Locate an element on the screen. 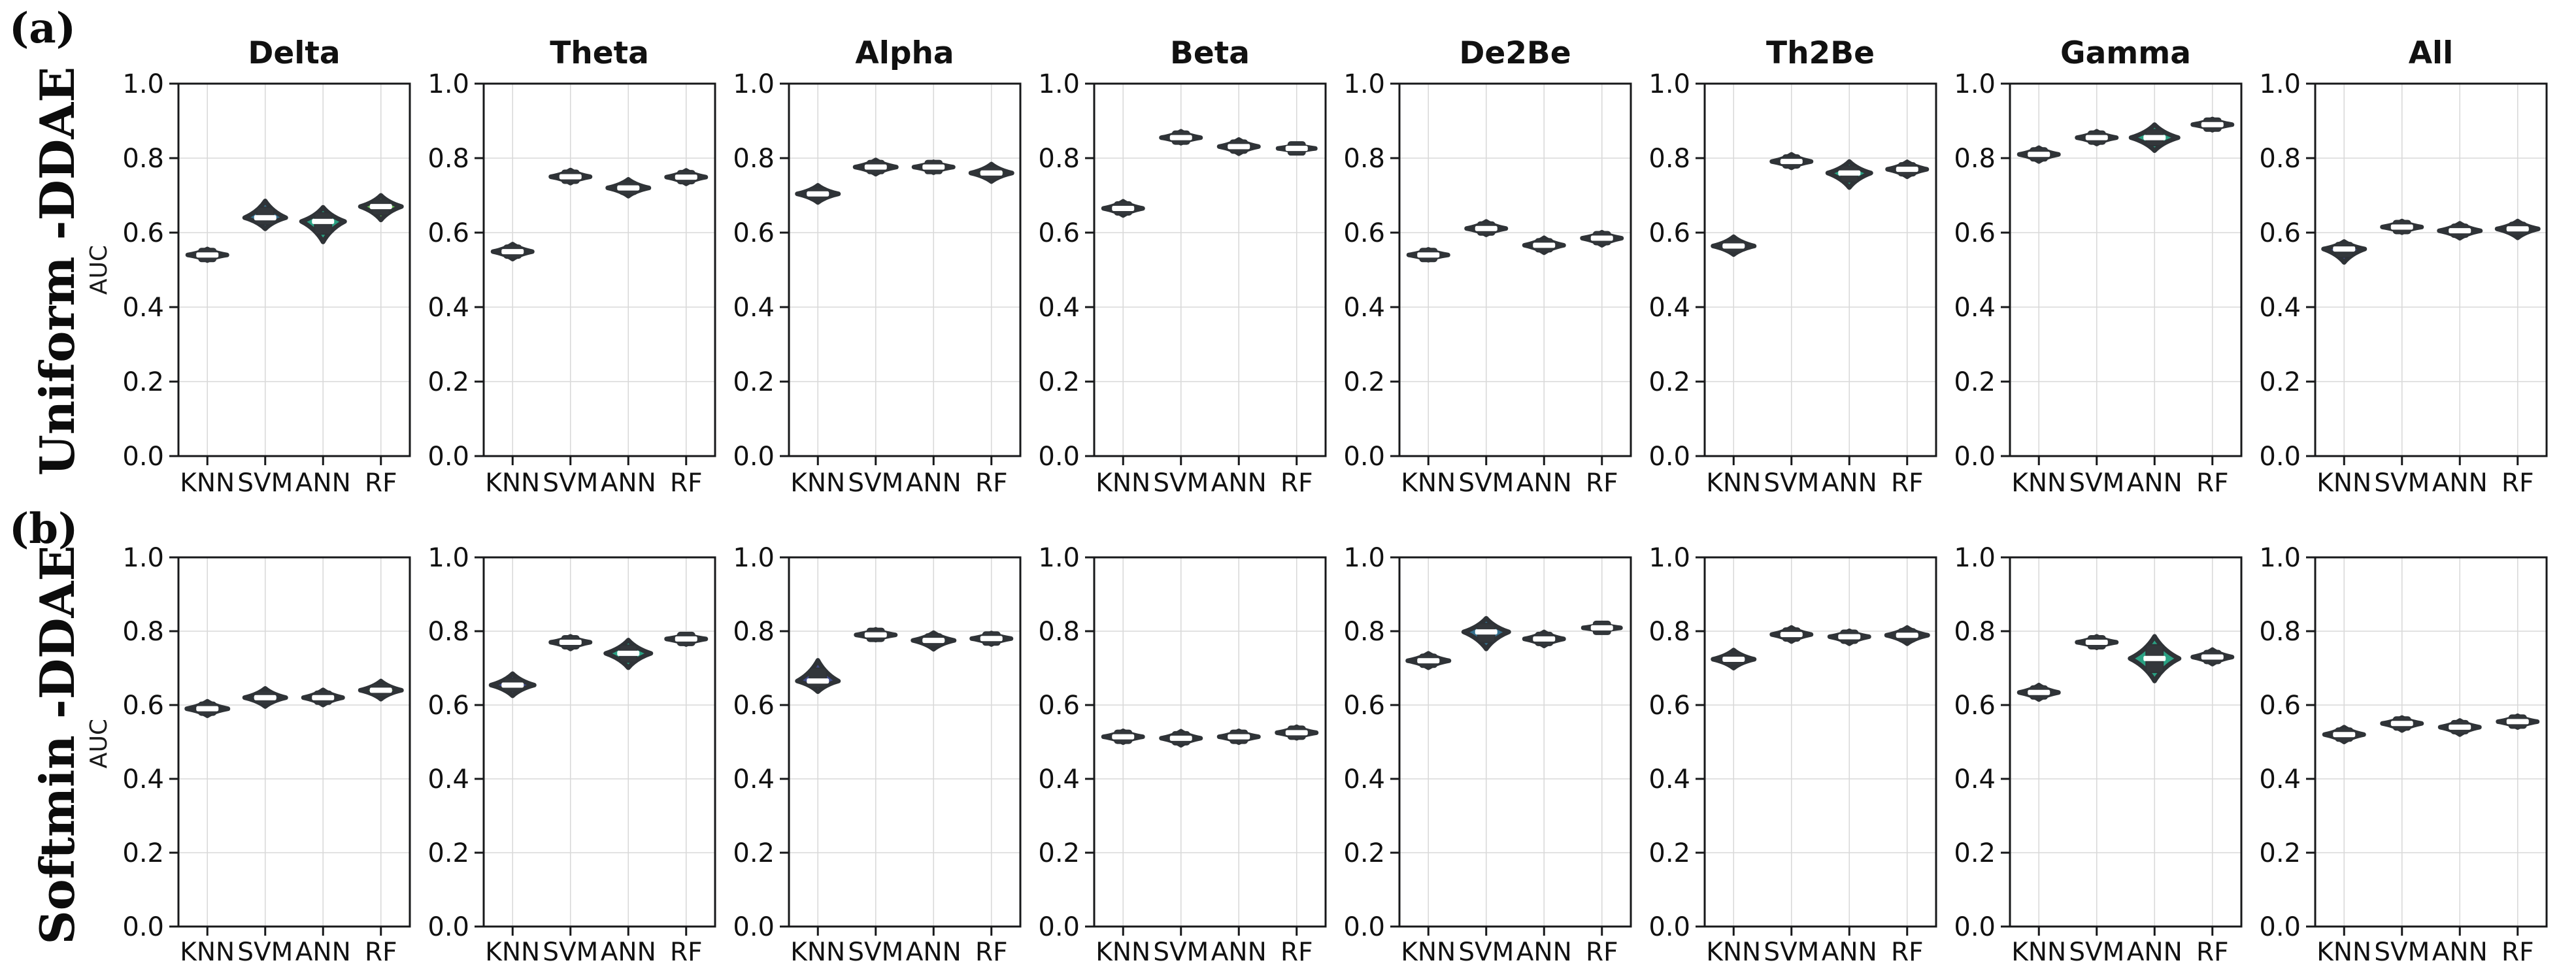  row-b-title: Softmin -DDAE is located at coordinates (57, 745).